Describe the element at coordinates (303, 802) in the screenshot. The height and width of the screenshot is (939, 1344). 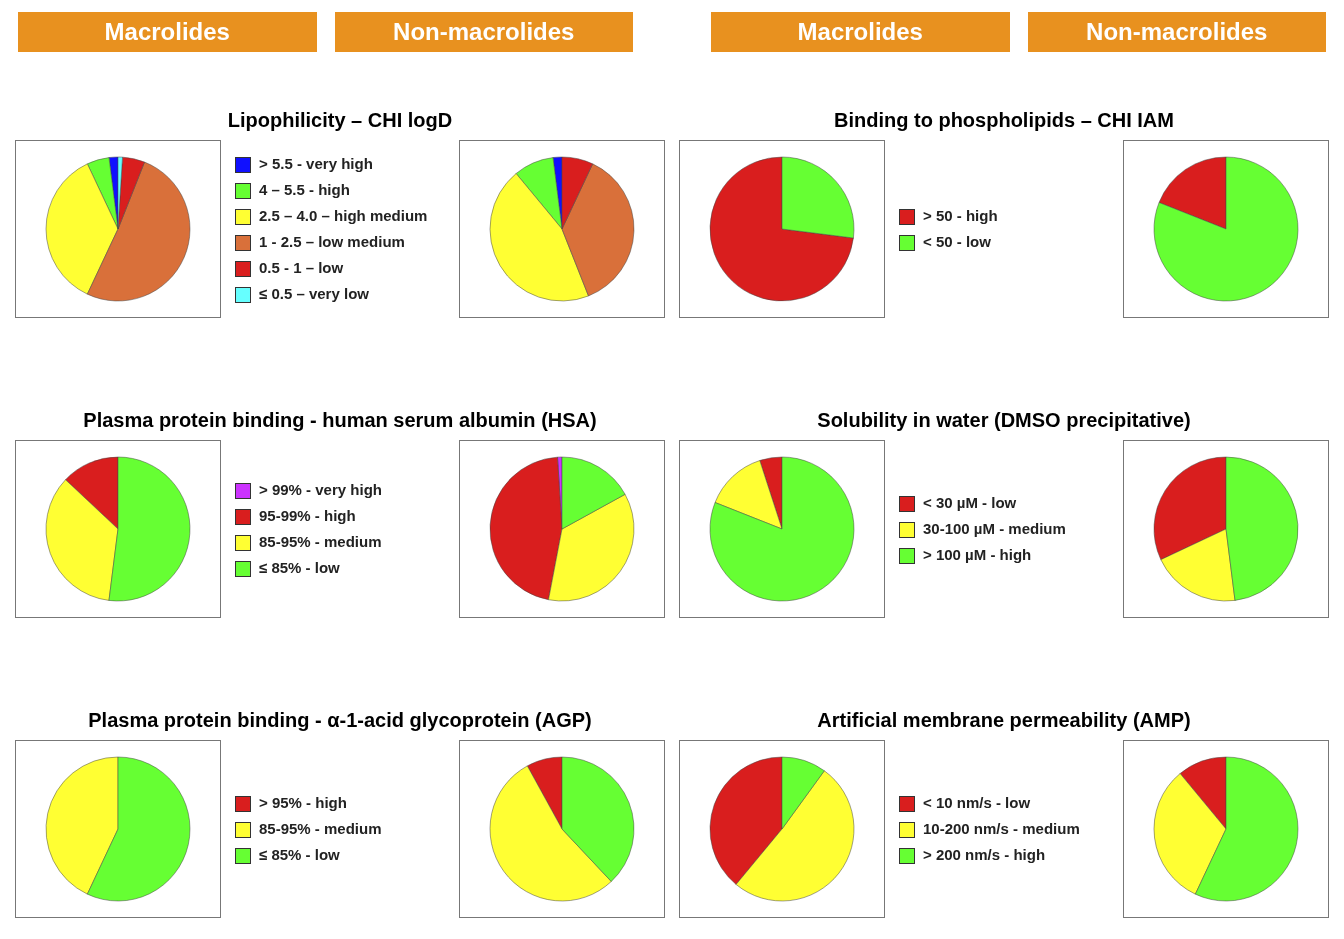
I see `legend-label: > 95% - high` at that location.